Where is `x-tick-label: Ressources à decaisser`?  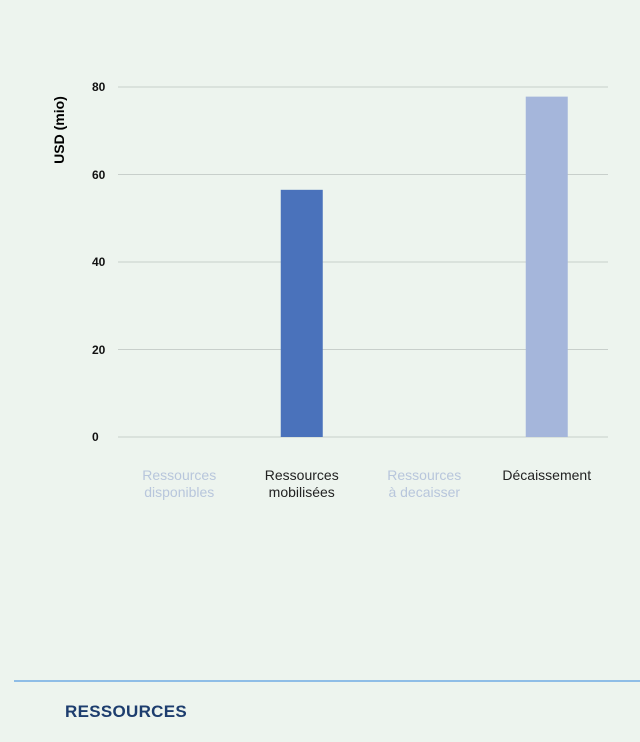
x-tick-label: Ressources à decaisser is located at coordinates (424, 484).